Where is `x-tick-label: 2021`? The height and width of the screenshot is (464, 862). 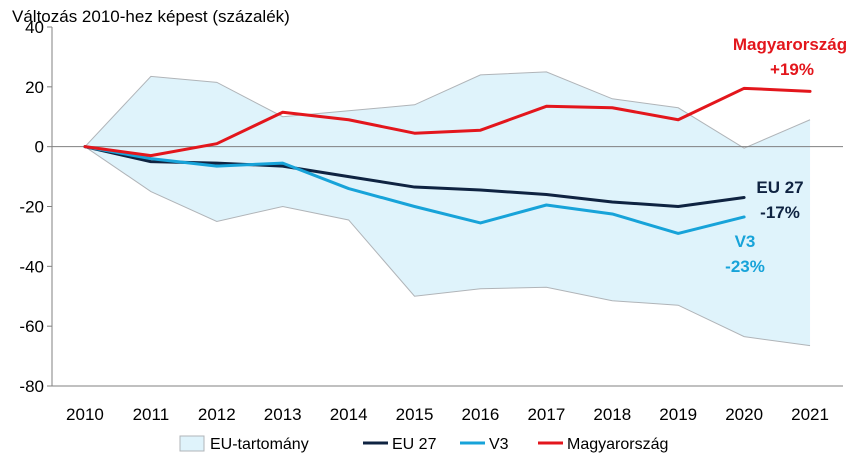 x-tick-label: 2021 is located at coordinates (810, 414).